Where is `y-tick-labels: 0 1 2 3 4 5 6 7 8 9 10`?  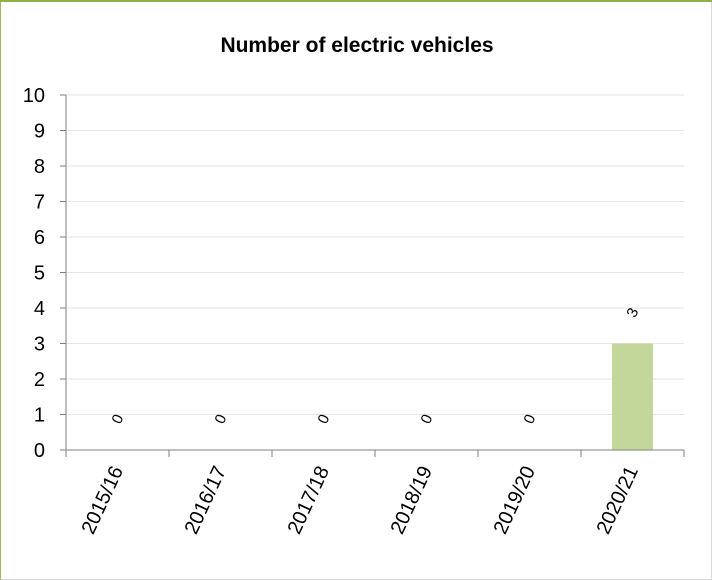 y-tick-labels: 0 1 2 3 4 5 6 7 8 9 10 is located at coordinates (34, 273).